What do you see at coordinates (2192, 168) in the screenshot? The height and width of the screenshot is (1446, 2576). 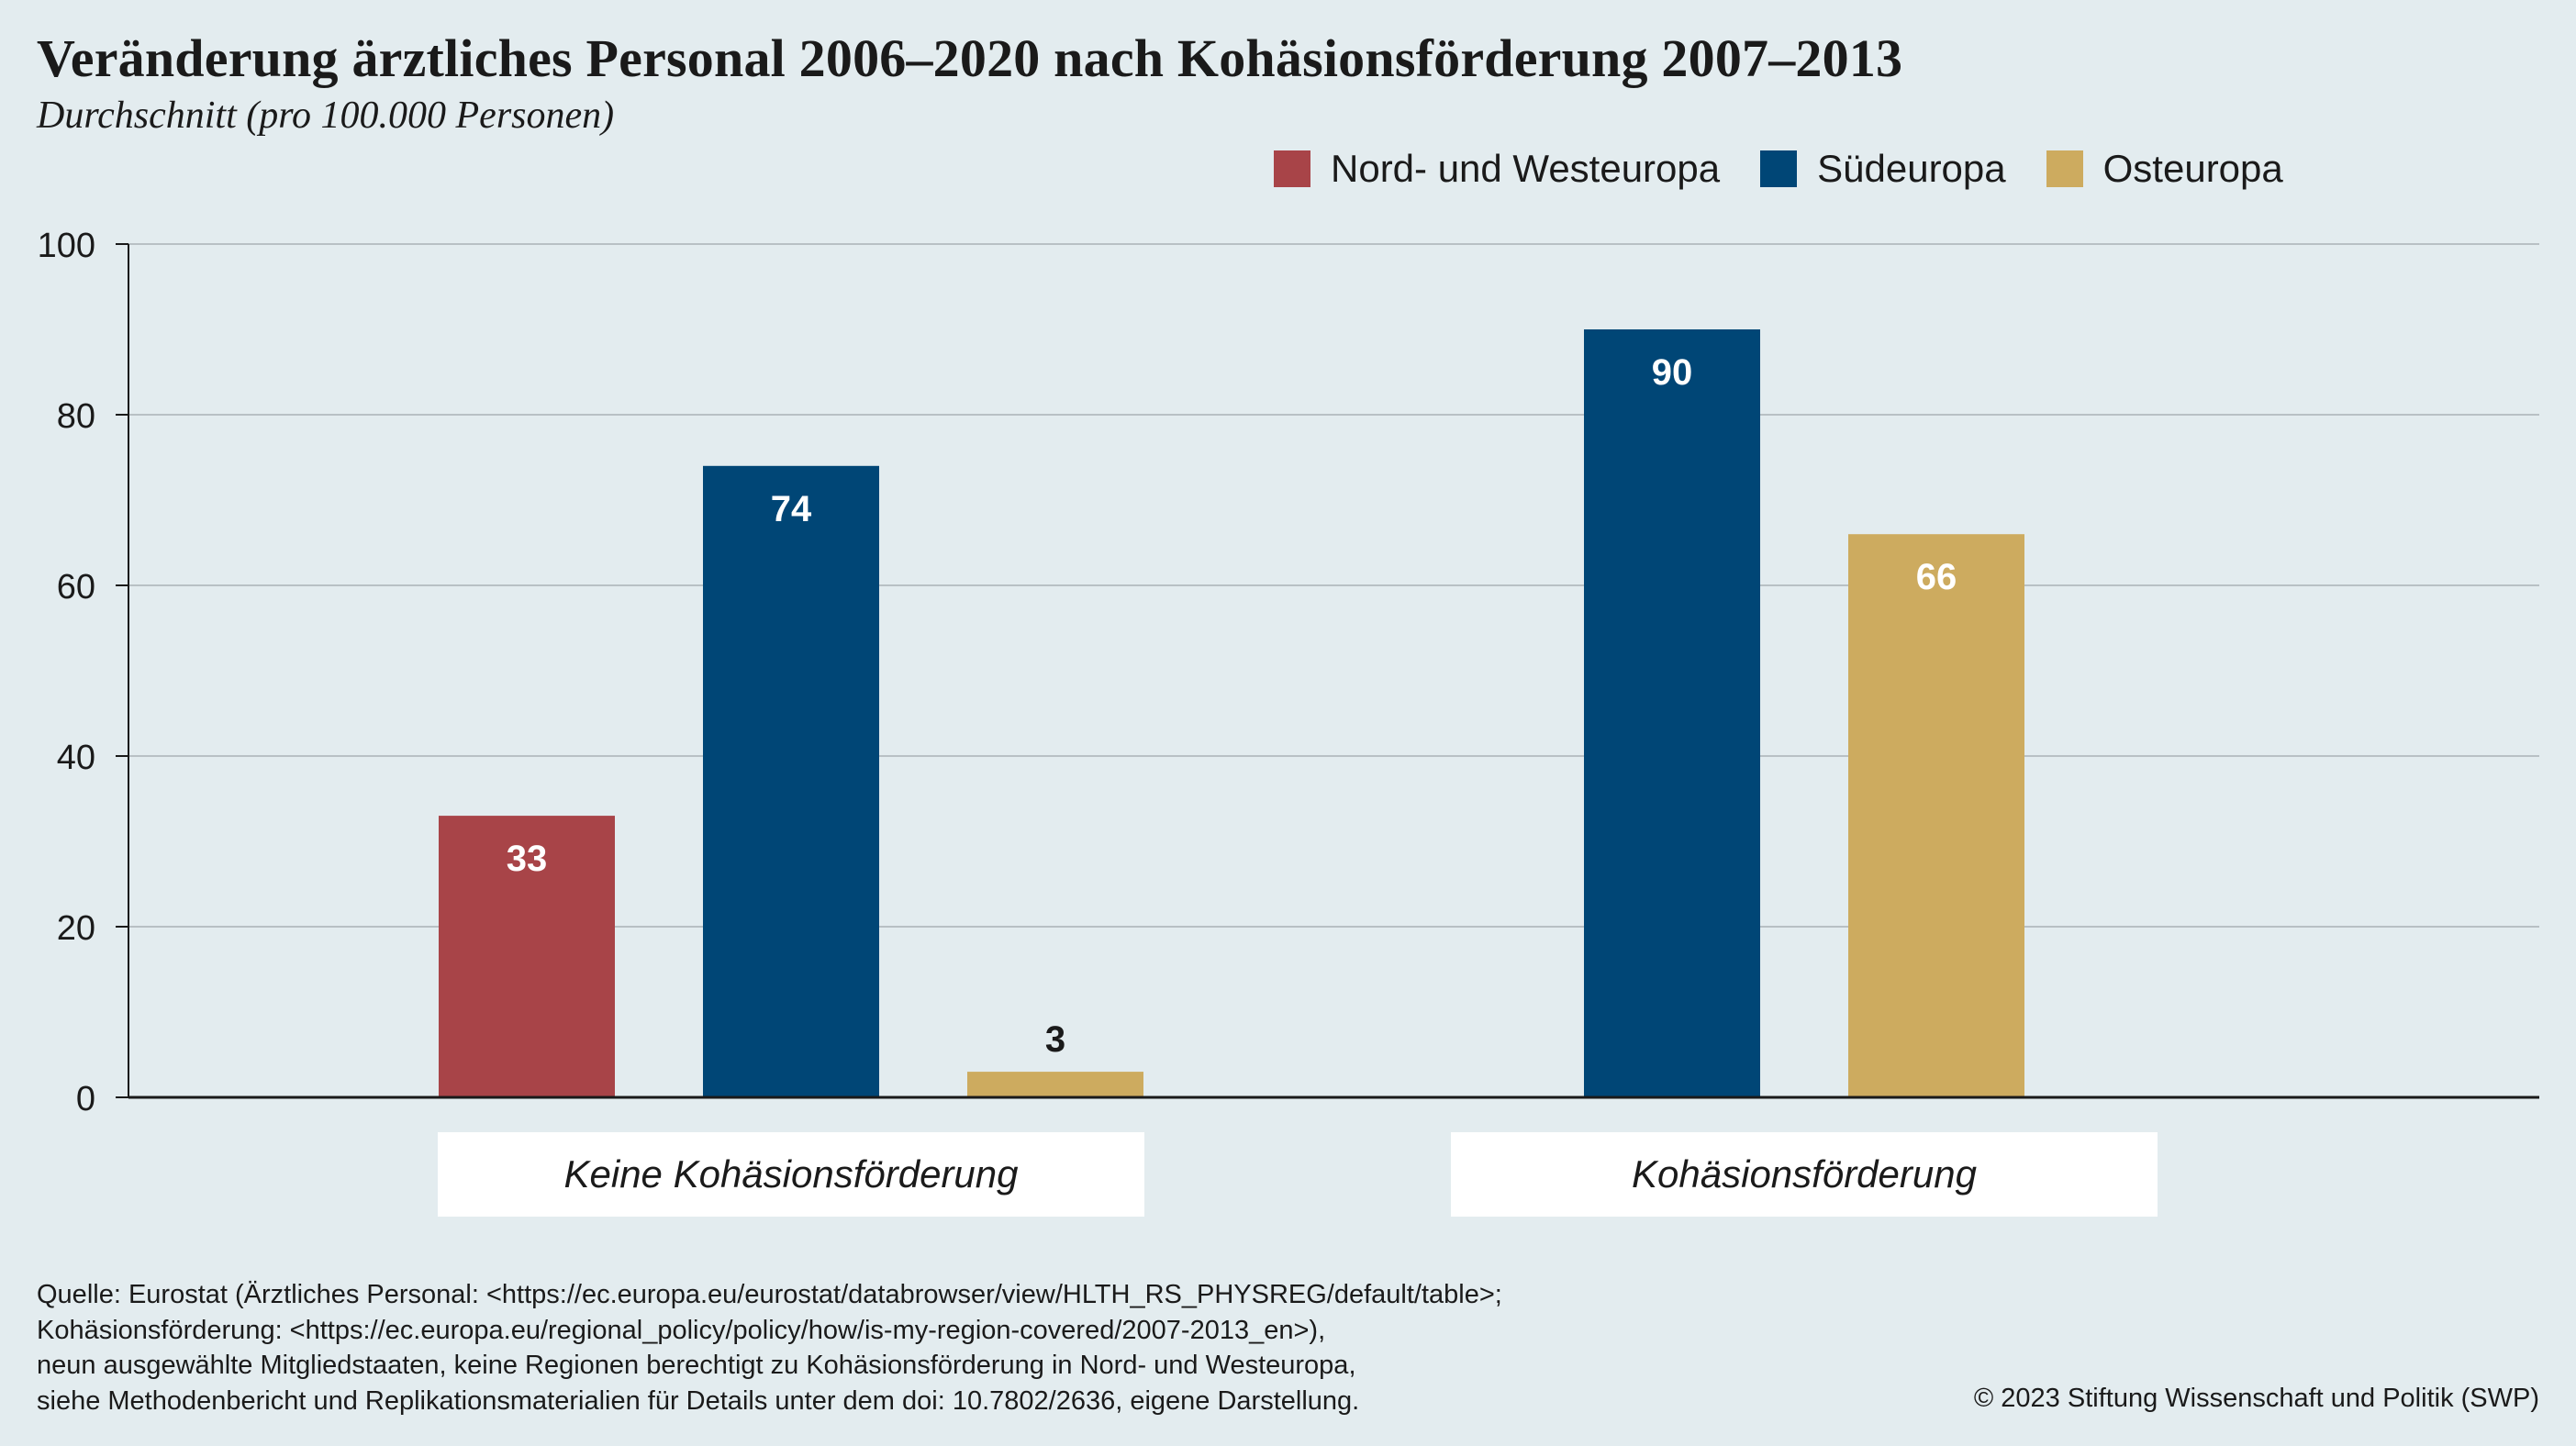 I see `legend-label-ost: Osteuropa` at bounding box center [2192, 168].